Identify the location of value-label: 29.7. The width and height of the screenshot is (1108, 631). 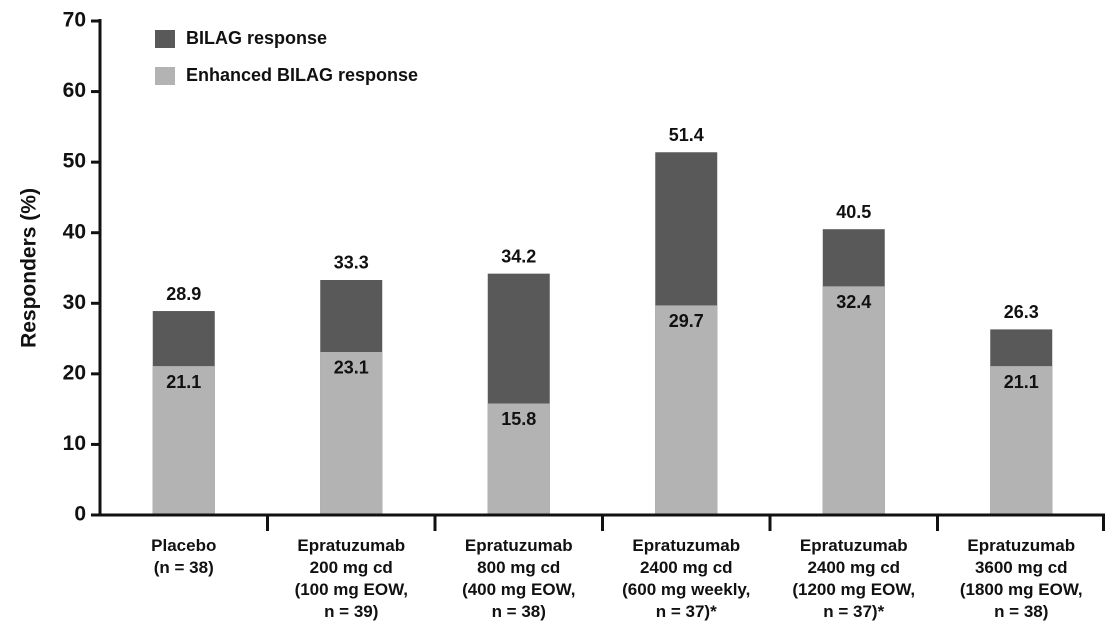
(686, 321).